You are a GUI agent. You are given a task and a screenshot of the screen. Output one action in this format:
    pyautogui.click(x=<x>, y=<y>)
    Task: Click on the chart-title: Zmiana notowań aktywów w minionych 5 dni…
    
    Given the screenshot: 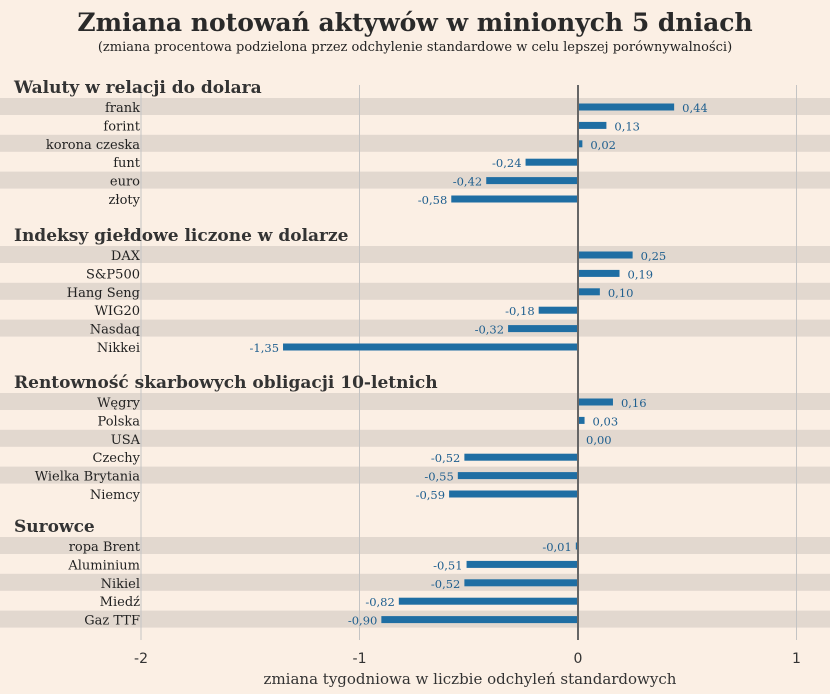 What is the action you would take?
    pyautogui.click(x=415, y=22)
    